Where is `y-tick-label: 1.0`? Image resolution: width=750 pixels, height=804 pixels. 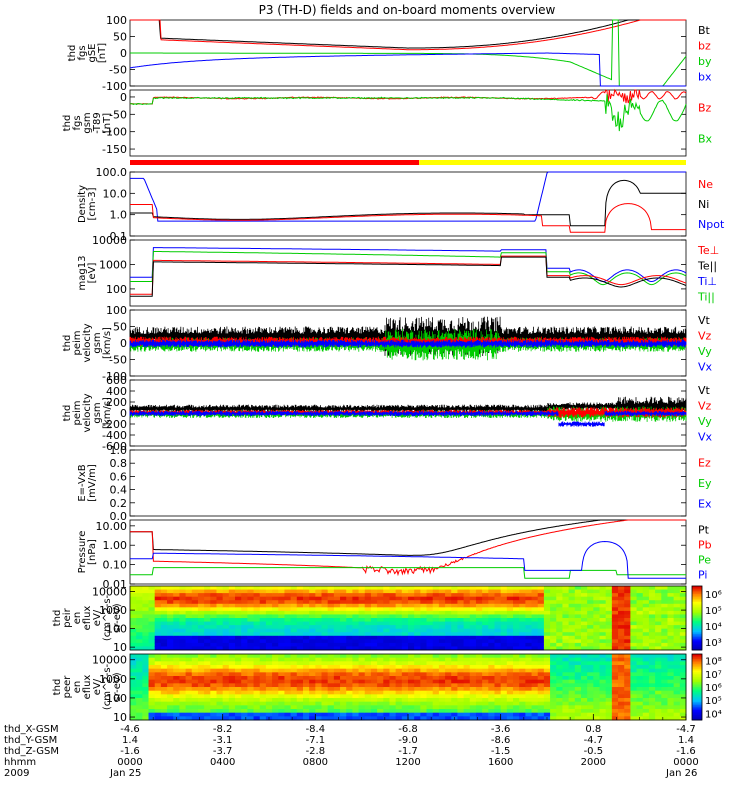 y-tick-label: 1.0 is located at coordinates (119, 215).